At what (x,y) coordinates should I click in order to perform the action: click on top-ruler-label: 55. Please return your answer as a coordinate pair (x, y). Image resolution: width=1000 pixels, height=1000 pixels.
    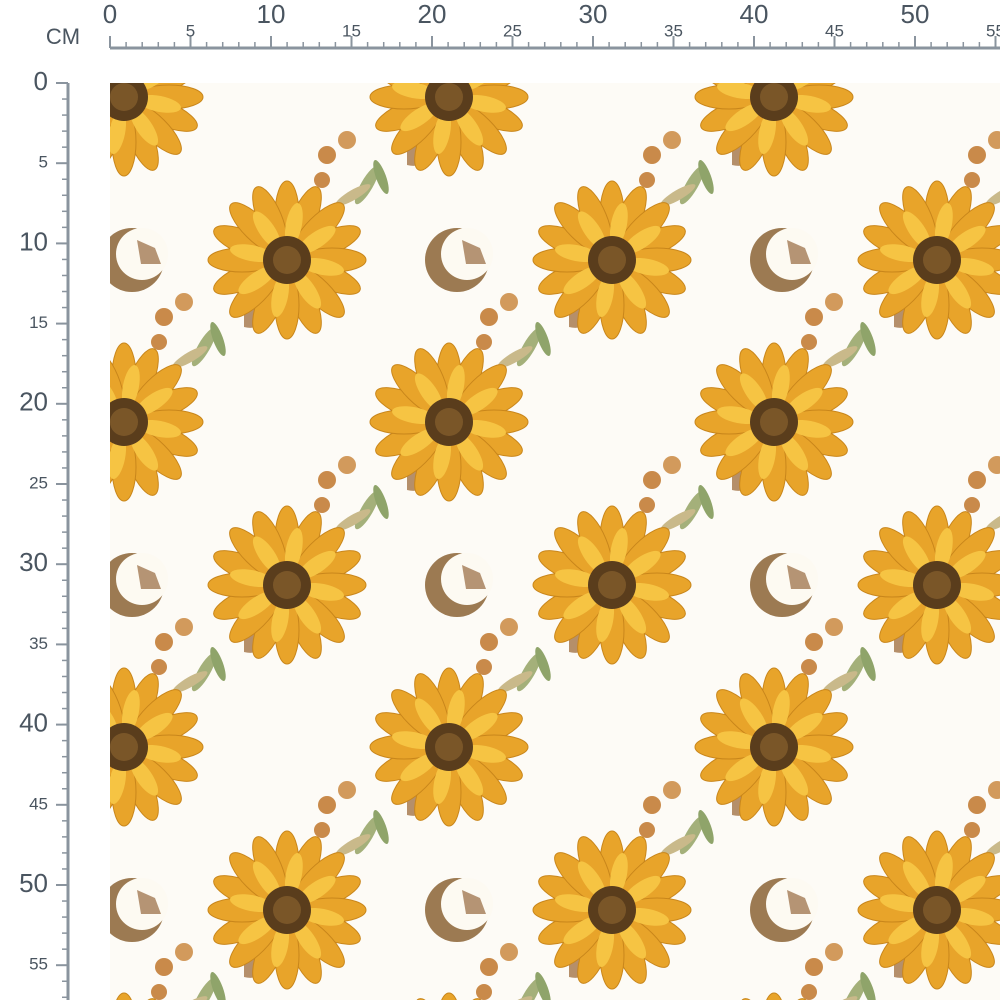
    Looking at the image, I should click on (993, 30).